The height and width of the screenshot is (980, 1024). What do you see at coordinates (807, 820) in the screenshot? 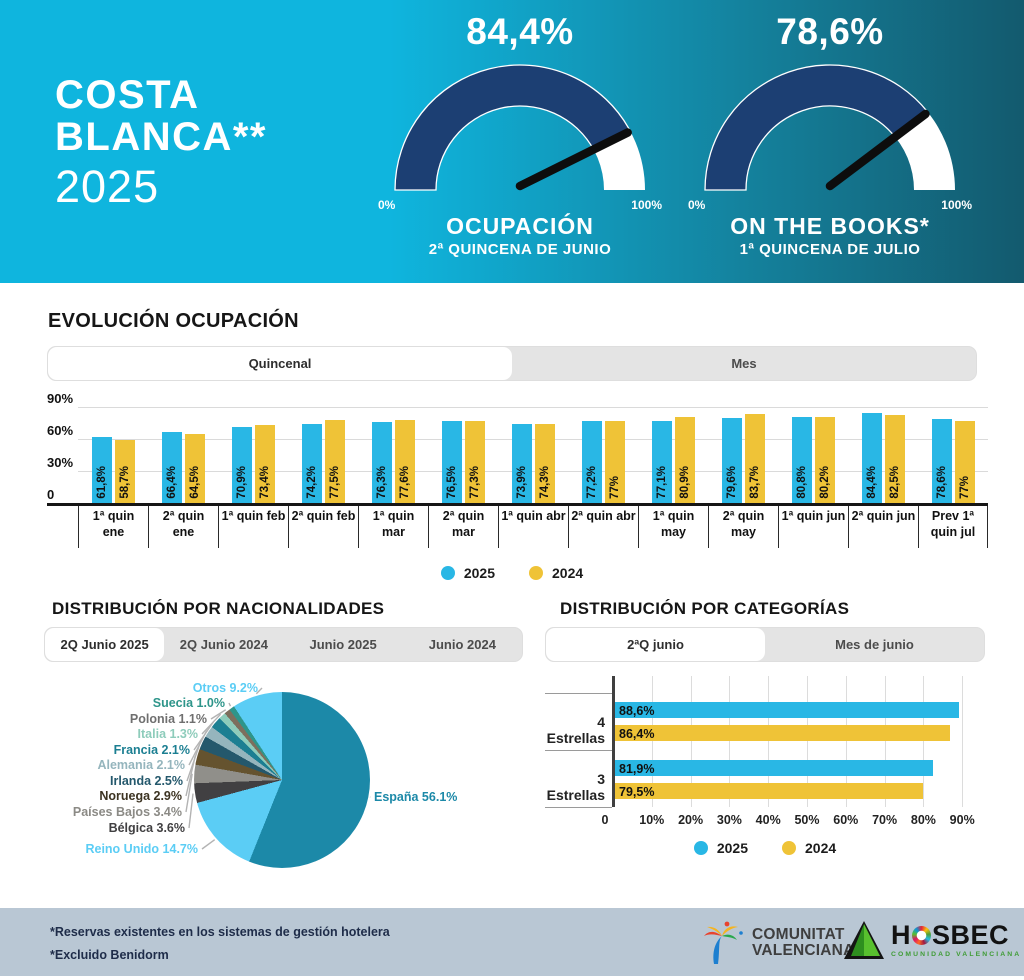
I see `x-axis-tick-label: 50%` at bounding box center [807, 820].